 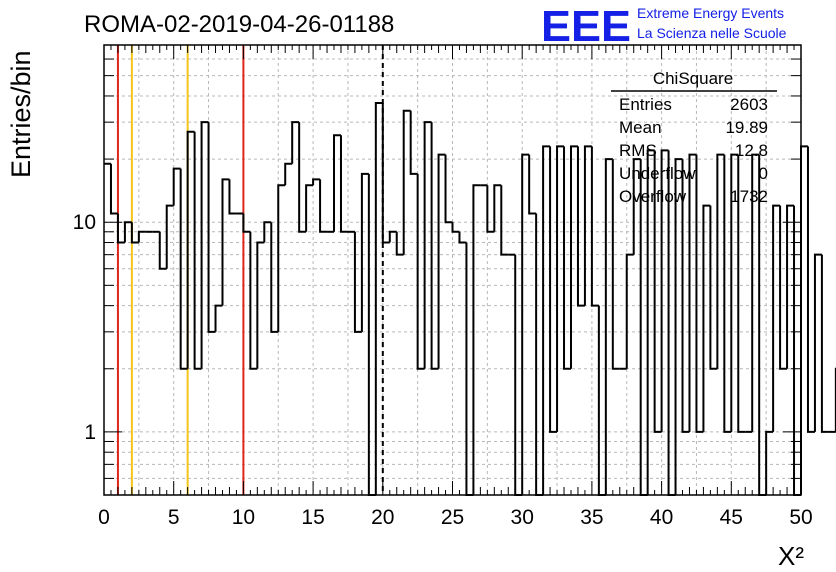 I want to click on y-tick-label: 1, so click(x=90, y=432).